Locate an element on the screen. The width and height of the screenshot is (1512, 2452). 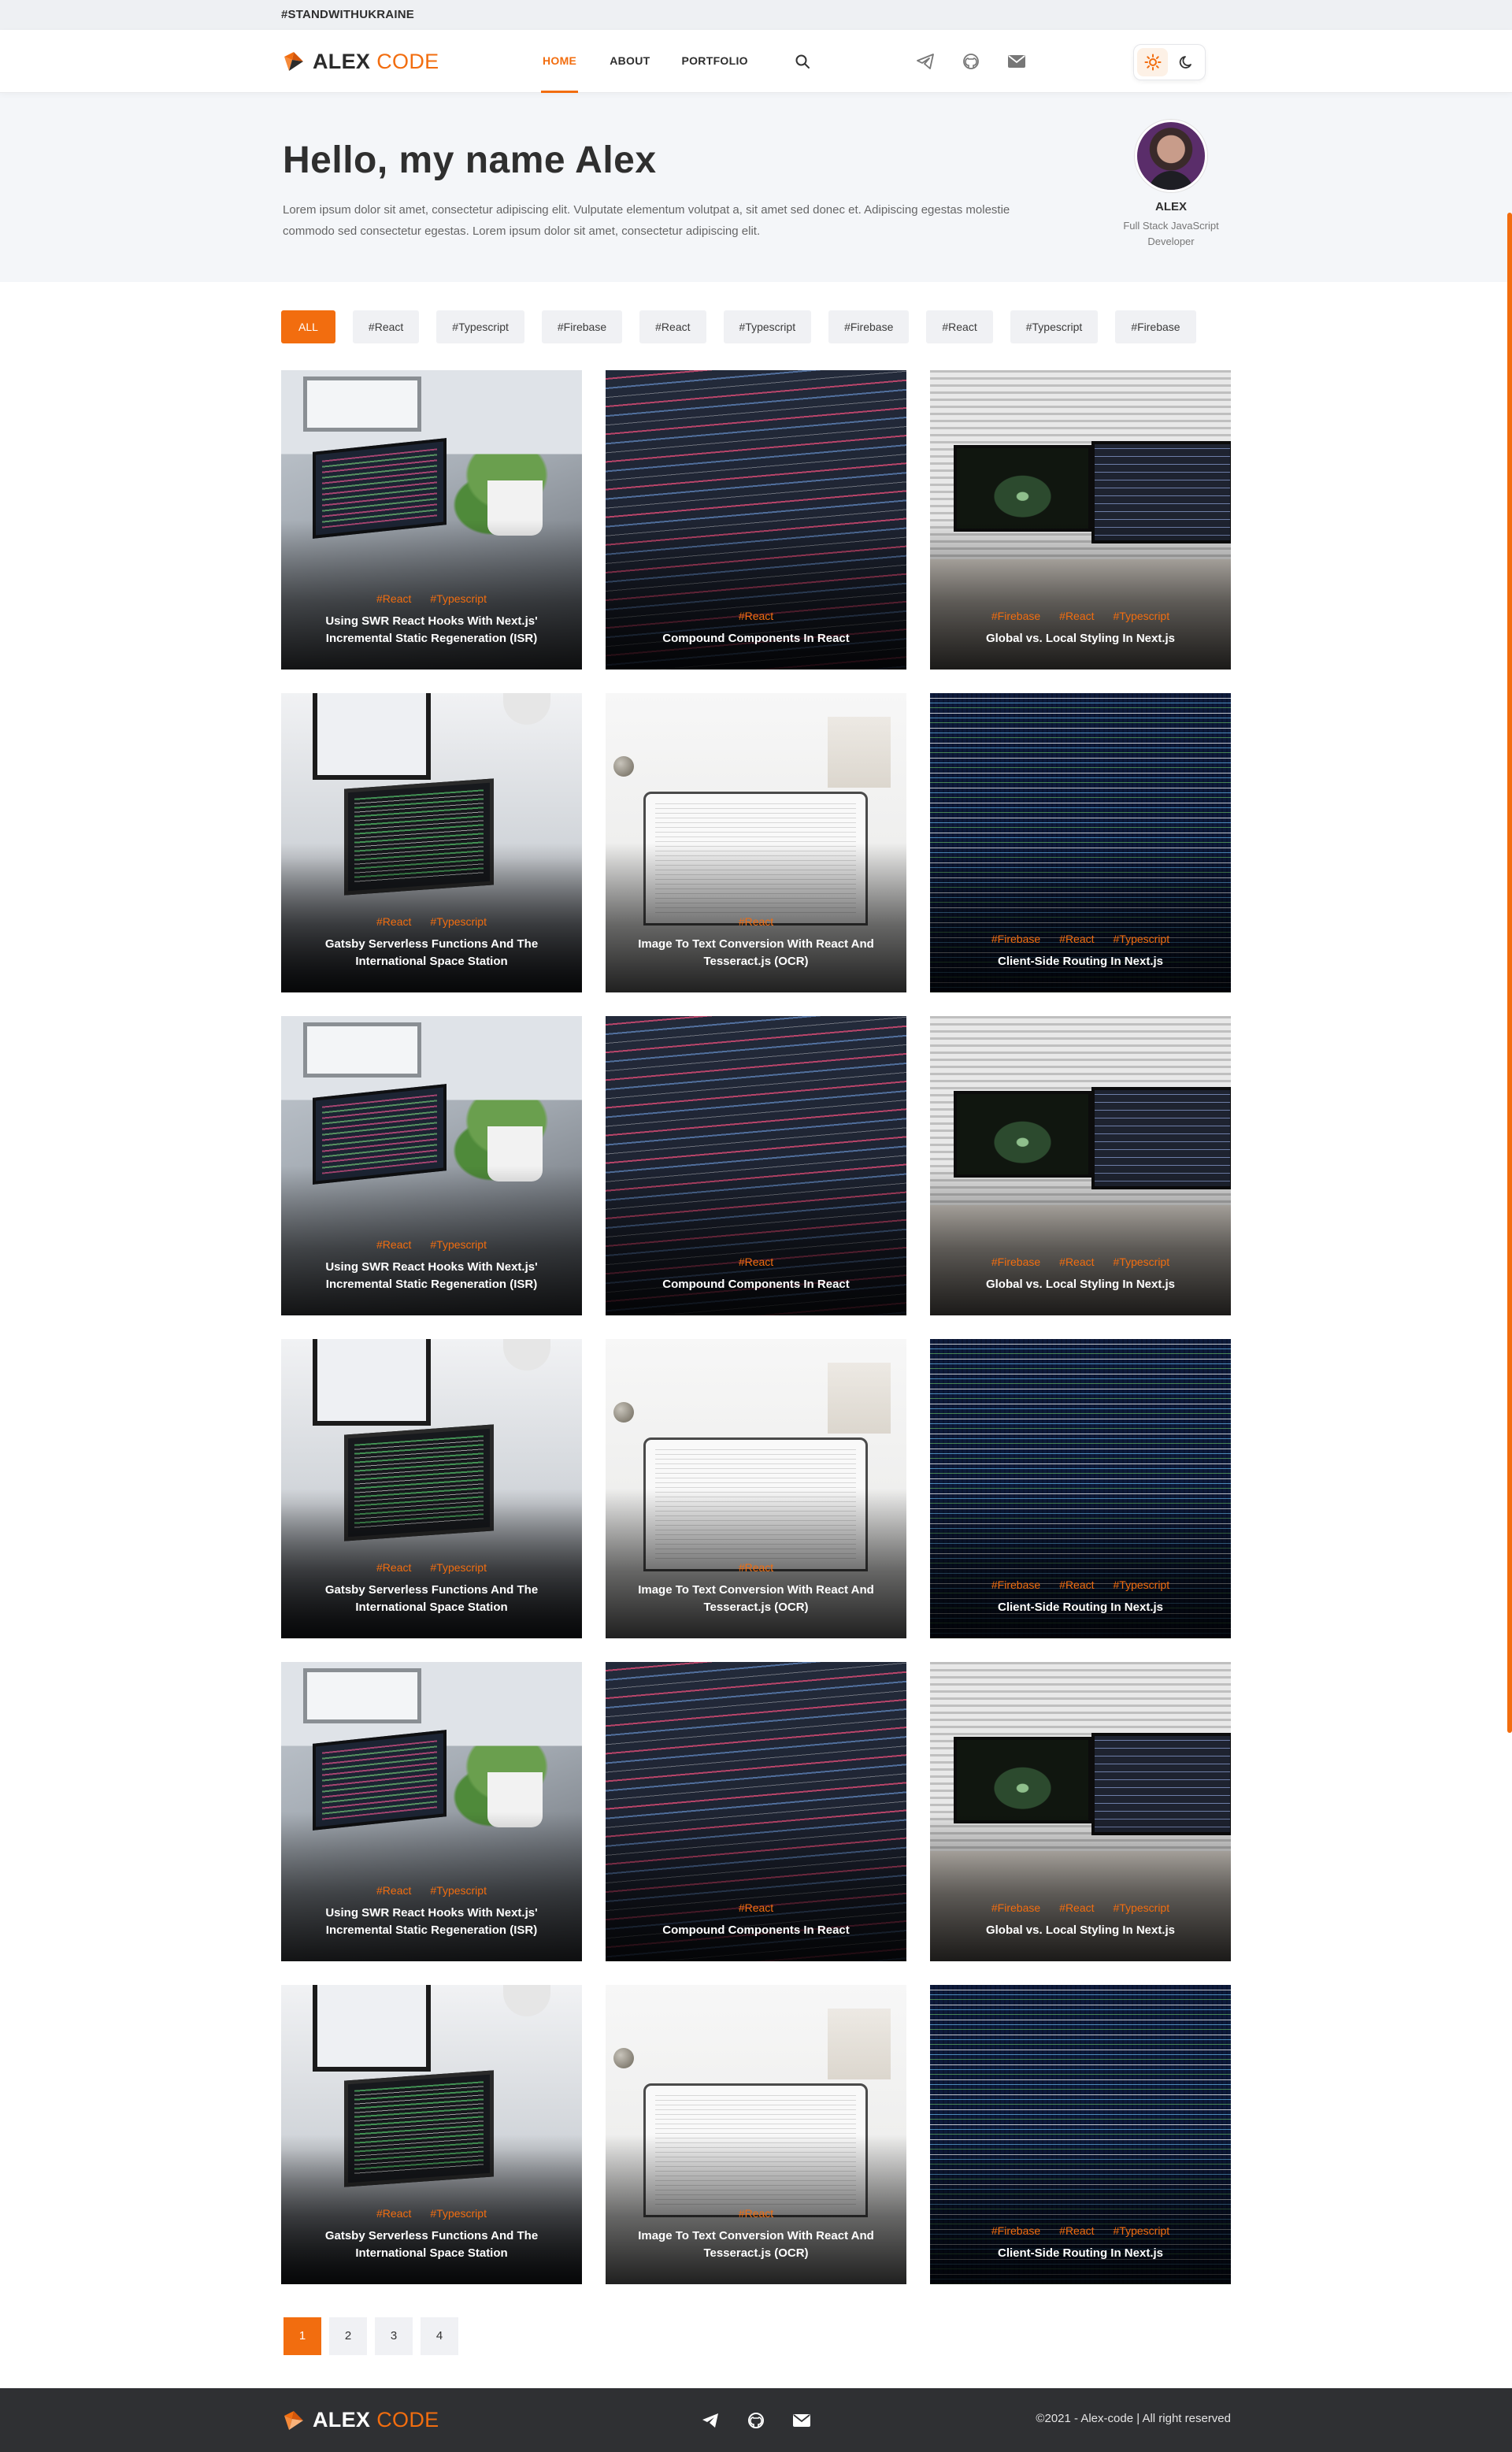
site-logo: ALEX CODE is located at coordinates (360, 61).